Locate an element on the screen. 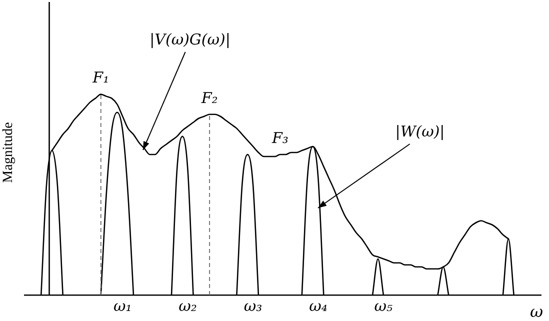  x-tick-label: ω₂ is located at coordinates (187, 305).